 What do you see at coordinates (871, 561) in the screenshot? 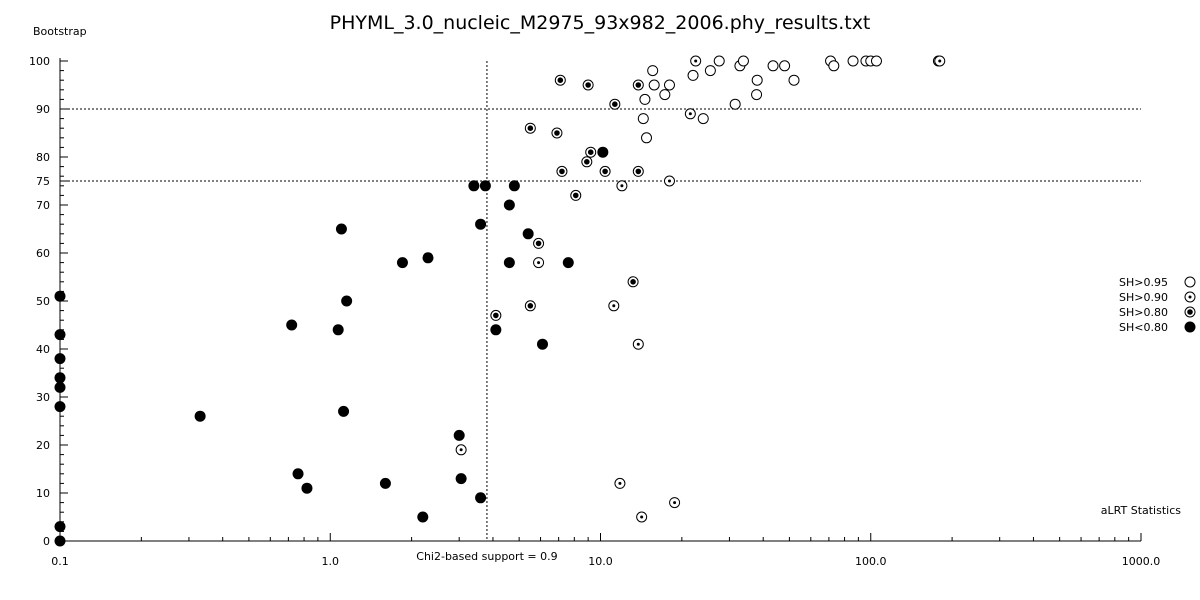
I see `x-tick-label: 100.0` at bounding box center [871, 561].